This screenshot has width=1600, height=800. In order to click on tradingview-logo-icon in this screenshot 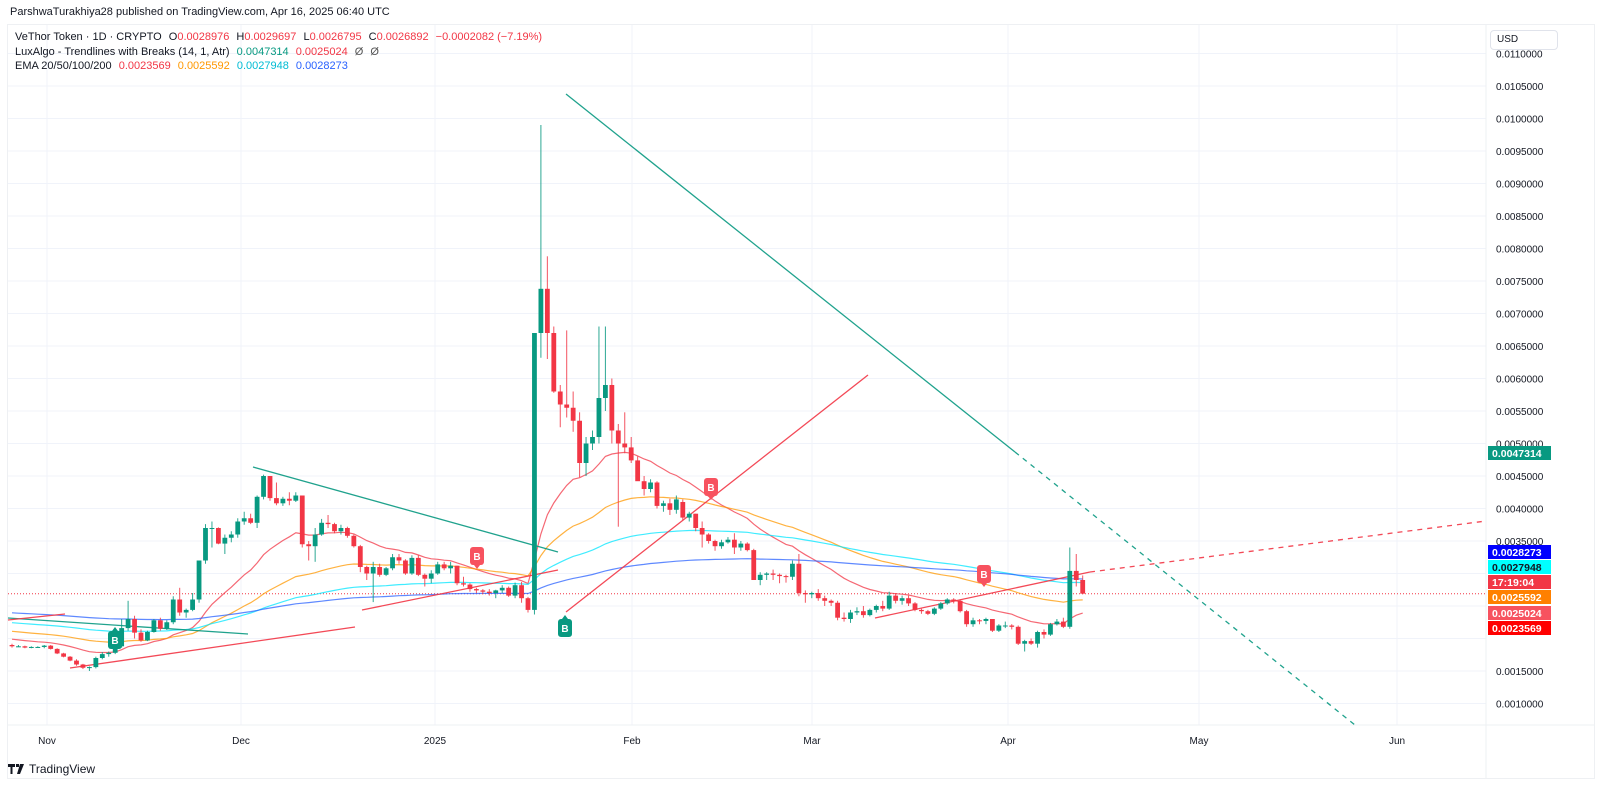, I will do `click(16, 769)`.